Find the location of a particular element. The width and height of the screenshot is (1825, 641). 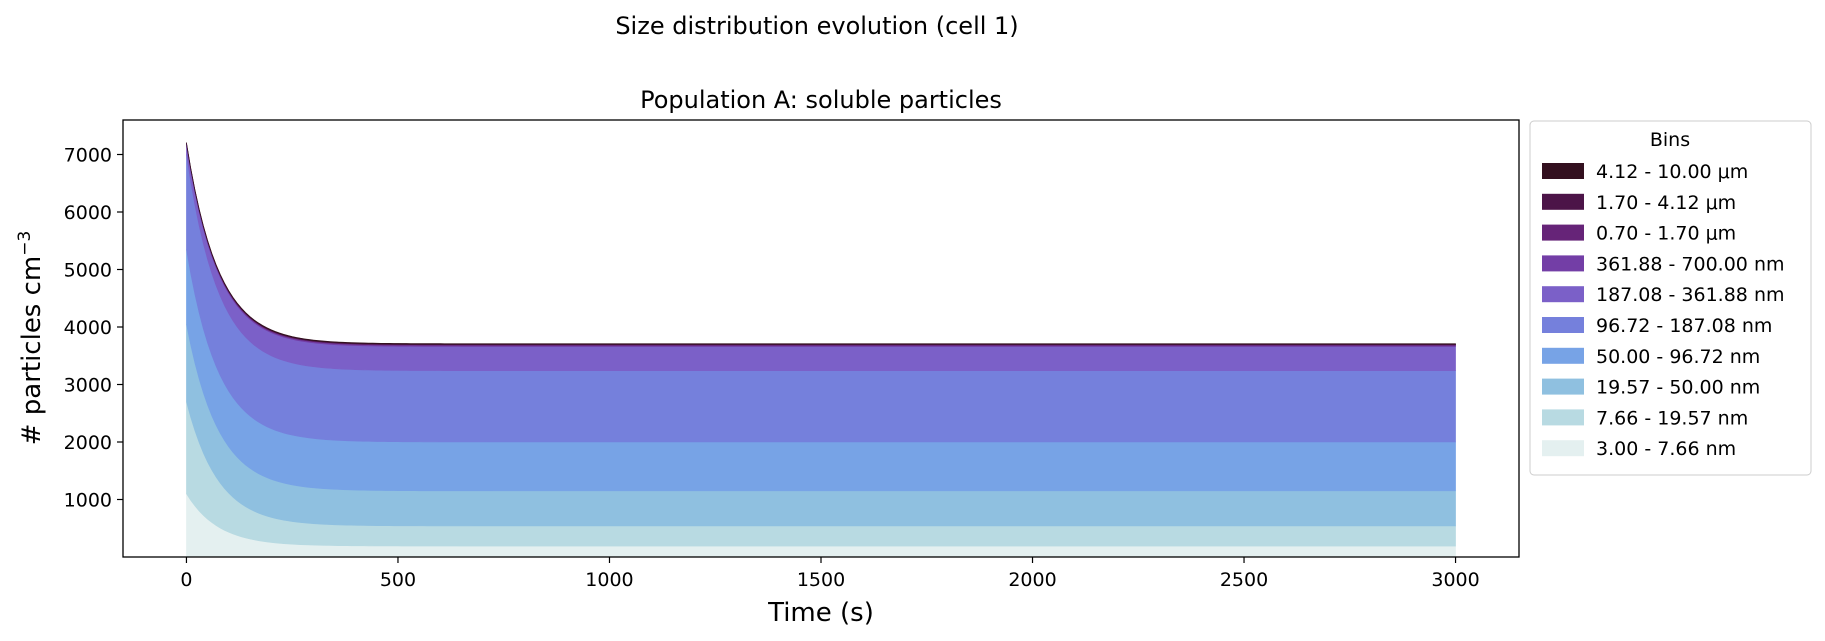

y-tick-label: 4000 is located at coordinates (88, 328).